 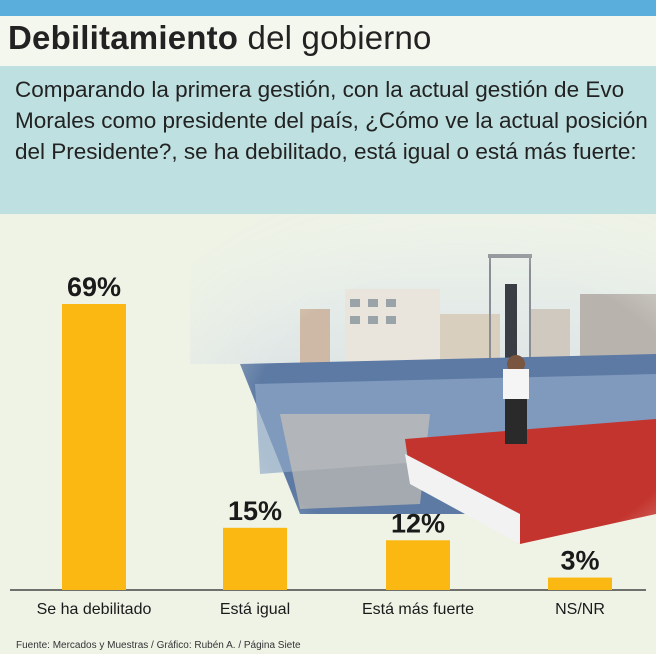 I want to click on title-row, so click(x=328, y=41).